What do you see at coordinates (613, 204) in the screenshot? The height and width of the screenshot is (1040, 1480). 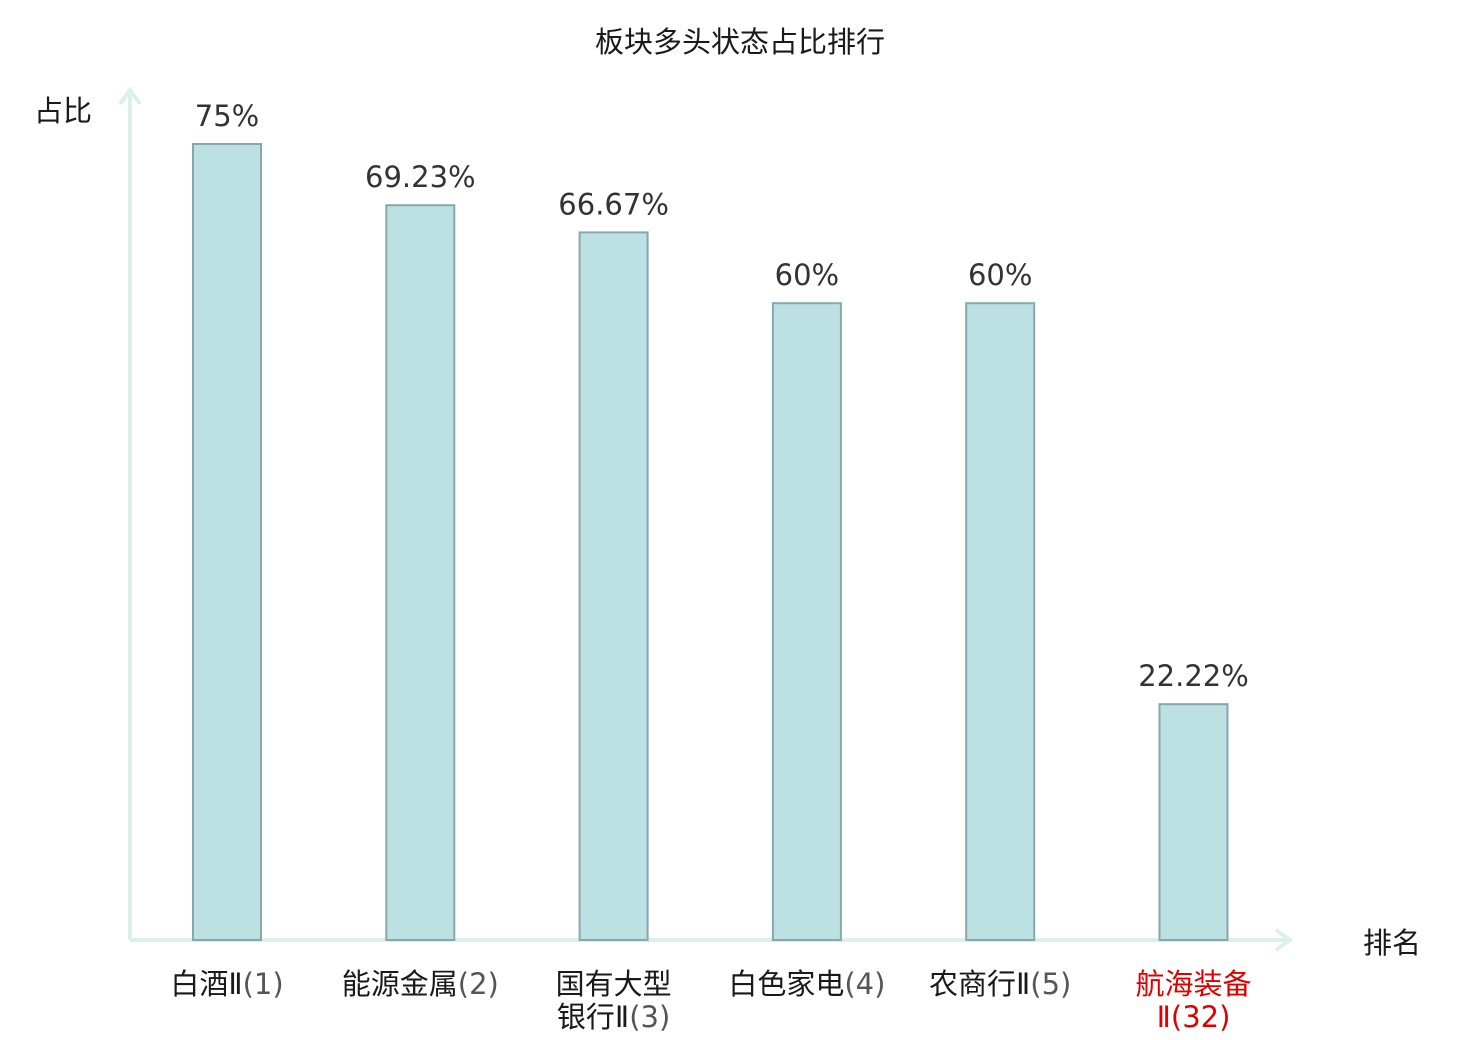 I see `data-label: 66.67%` at bounding box center [613, 204].